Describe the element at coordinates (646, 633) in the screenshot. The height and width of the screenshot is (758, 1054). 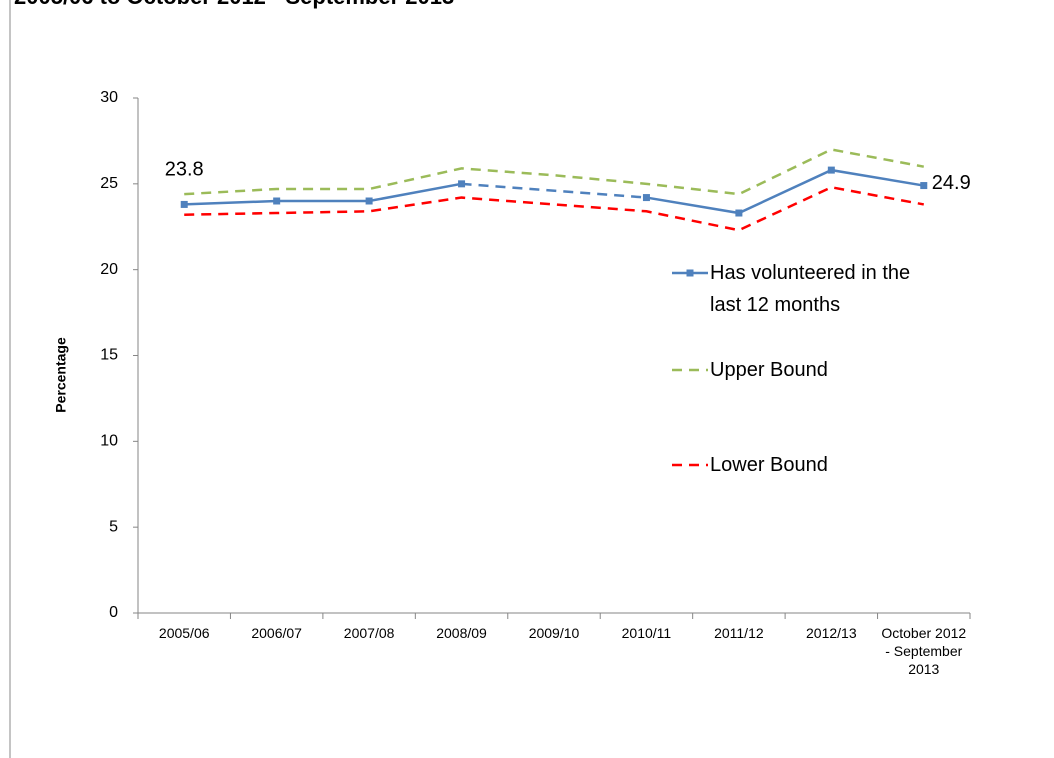
I see `x-tick-label: 2010/11` at that location.